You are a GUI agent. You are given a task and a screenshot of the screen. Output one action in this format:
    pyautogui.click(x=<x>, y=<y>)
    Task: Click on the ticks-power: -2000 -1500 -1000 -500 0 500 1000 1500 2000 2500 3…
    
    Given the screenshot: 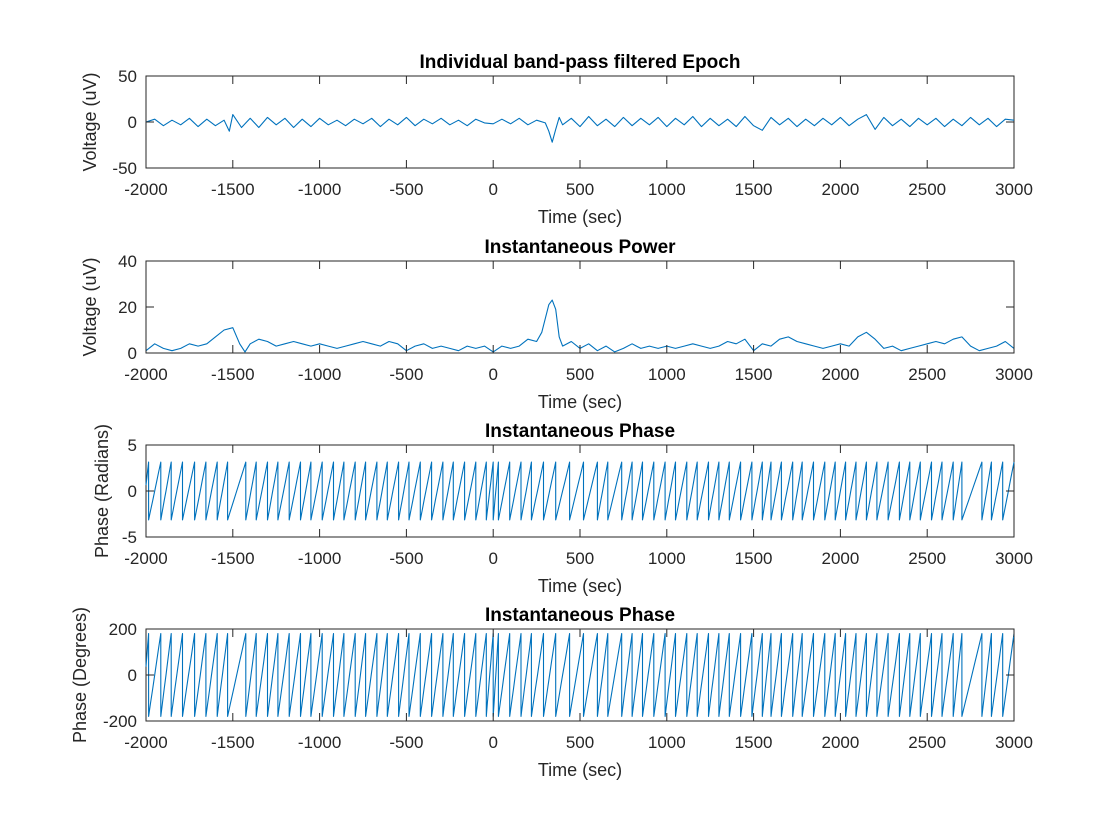 What is the action you would take?
    pyautogui.click(x=575, y=318)
    